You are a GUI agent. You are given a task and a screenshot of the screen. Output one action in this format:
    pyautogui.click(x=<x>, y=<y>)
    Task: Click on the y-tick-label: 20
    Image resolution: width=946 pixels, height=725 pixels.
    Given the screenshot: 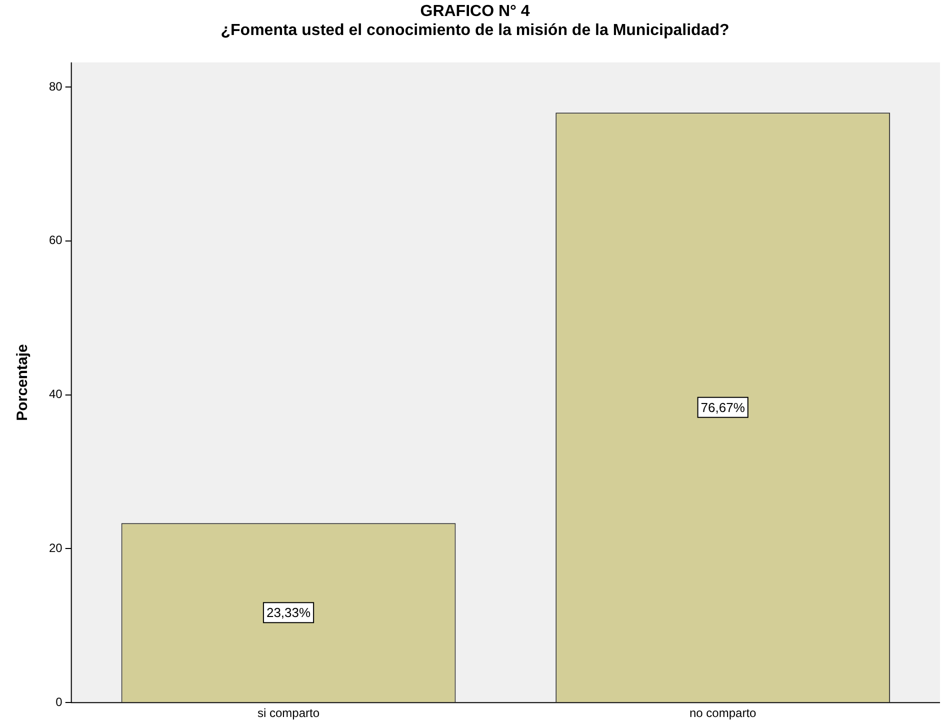 What is the action you would take?
    pyautogui.click(x=55, y=548)
    